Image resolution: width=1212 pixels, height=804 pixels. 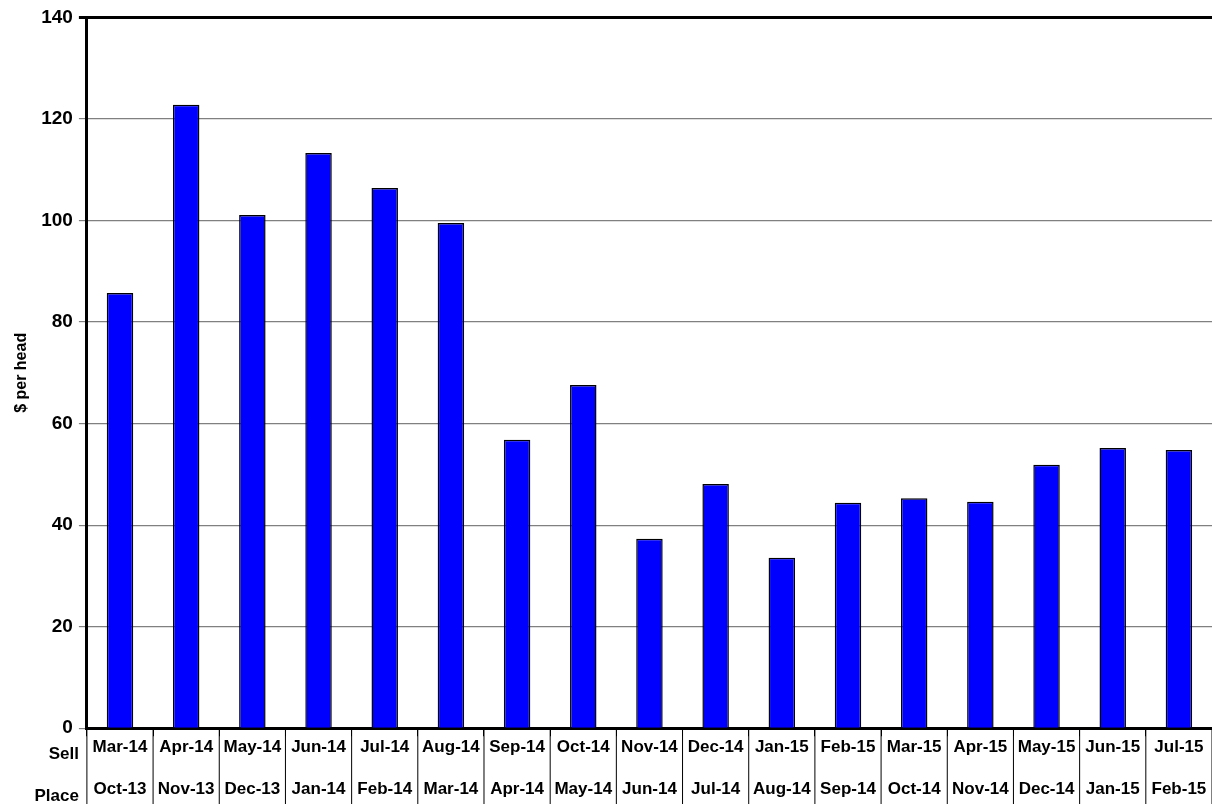 What do you see at coordinates (649, 767) in the screenshot?
I see `category-label: Nov-14 Jun-14` at bounding box center [649, 767].